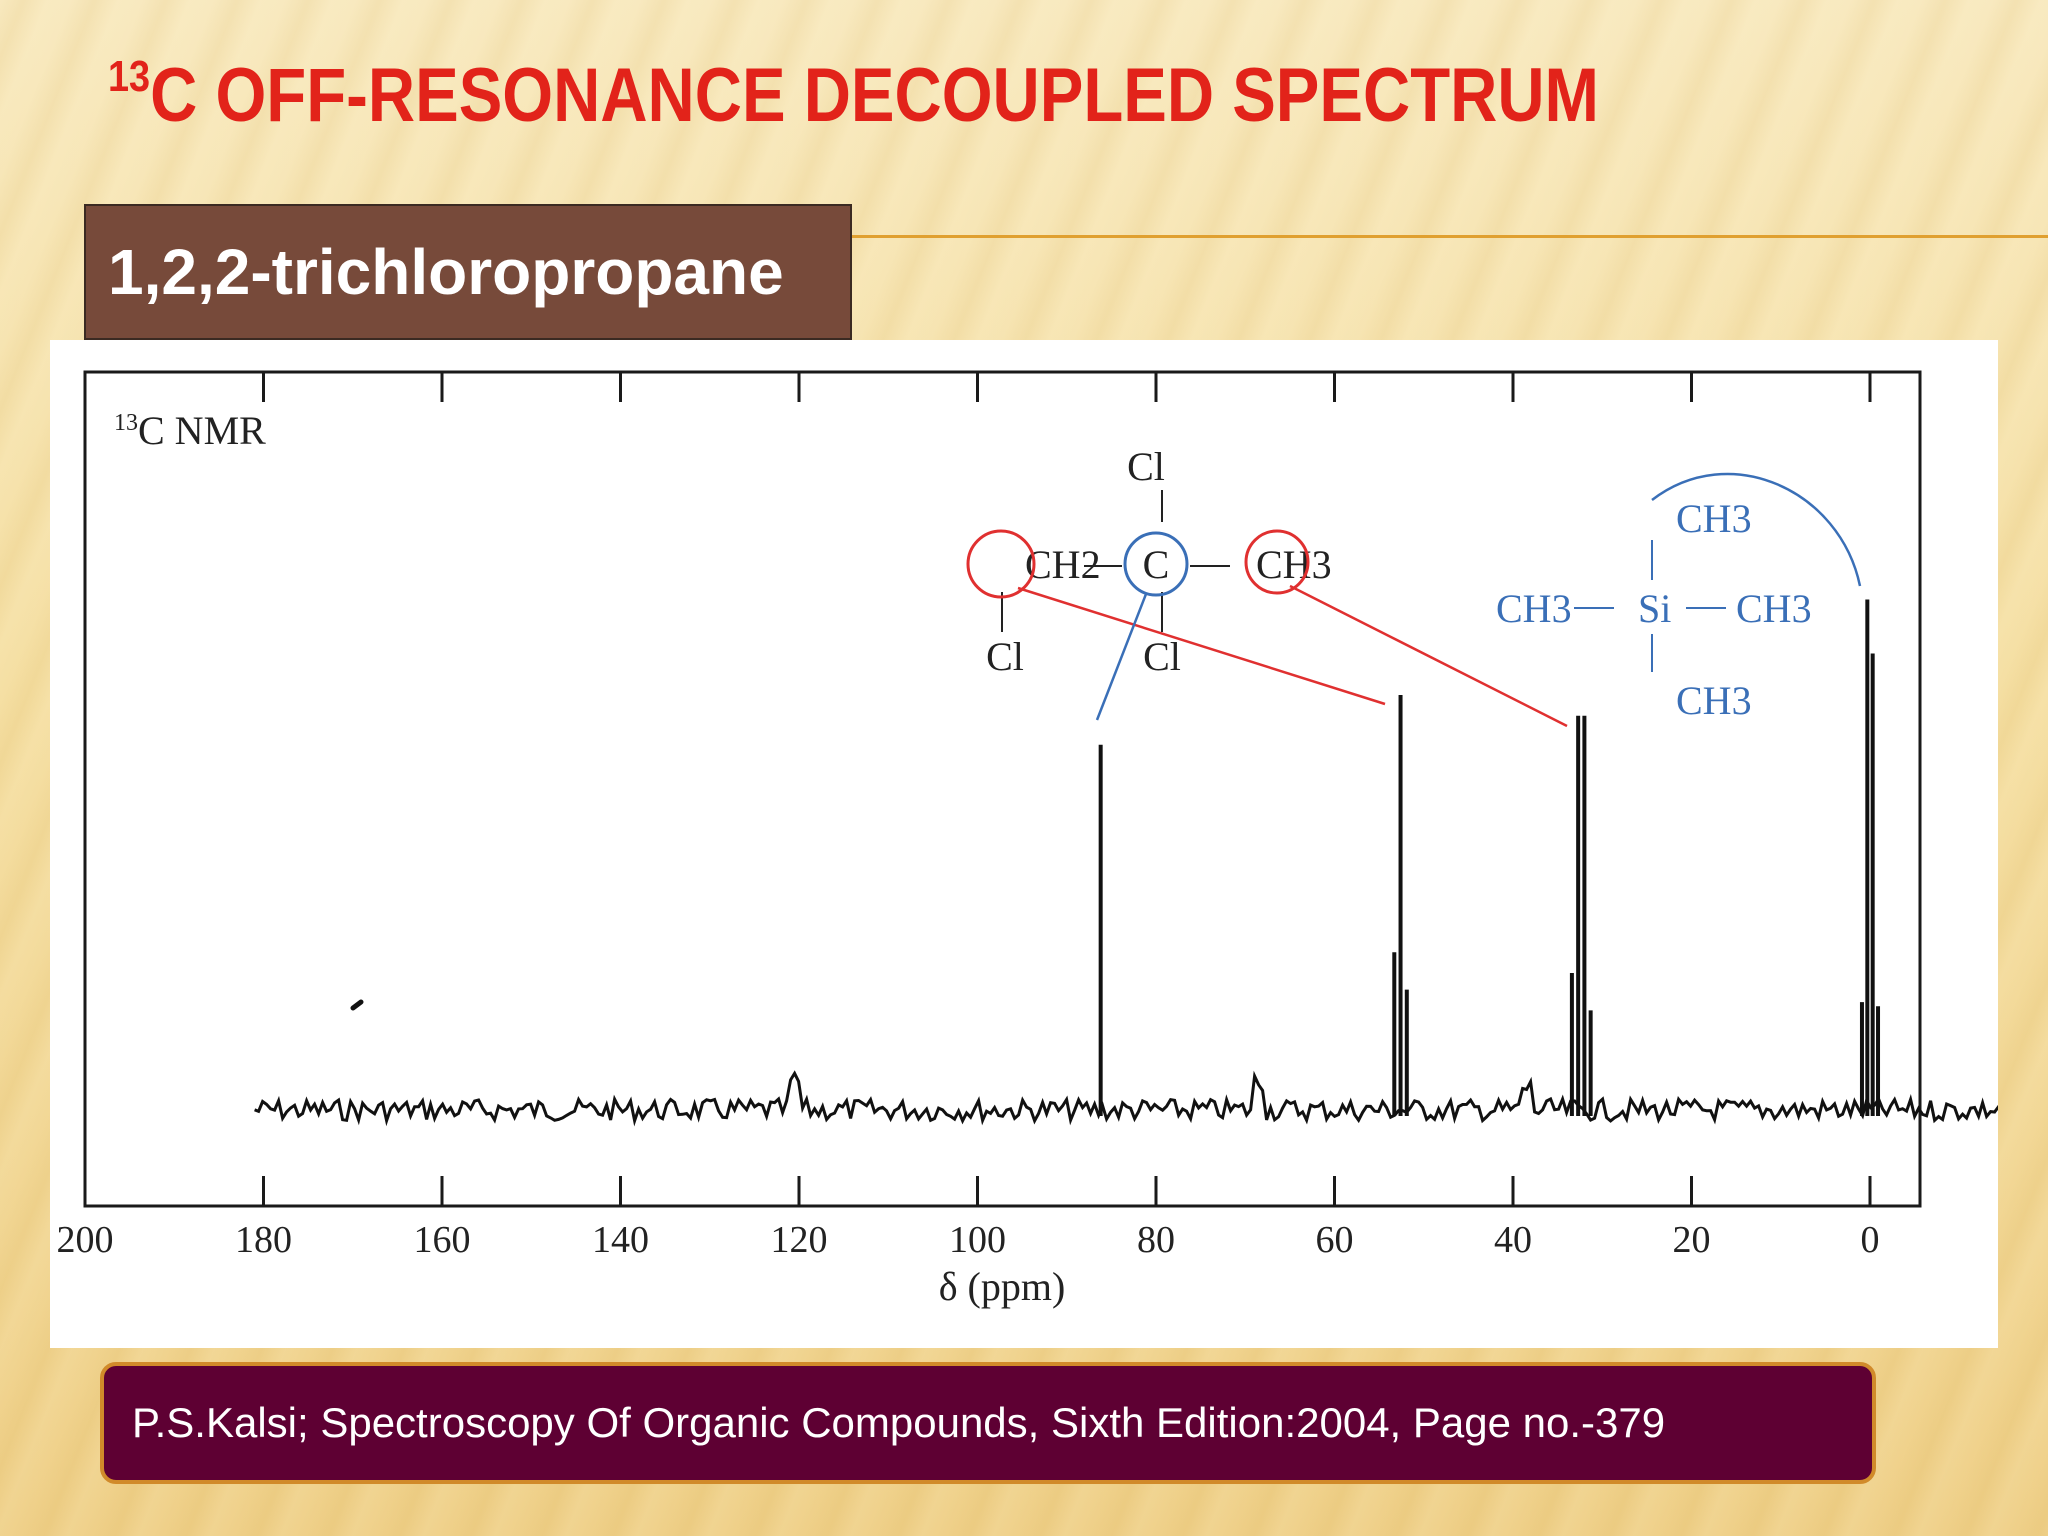 This screenshot has width=2048, height=1536. What do you see at coordinates (1001, 564) in the screenshot?
I see `ch2-highlight-circle` at bounding box center [1001, 564].